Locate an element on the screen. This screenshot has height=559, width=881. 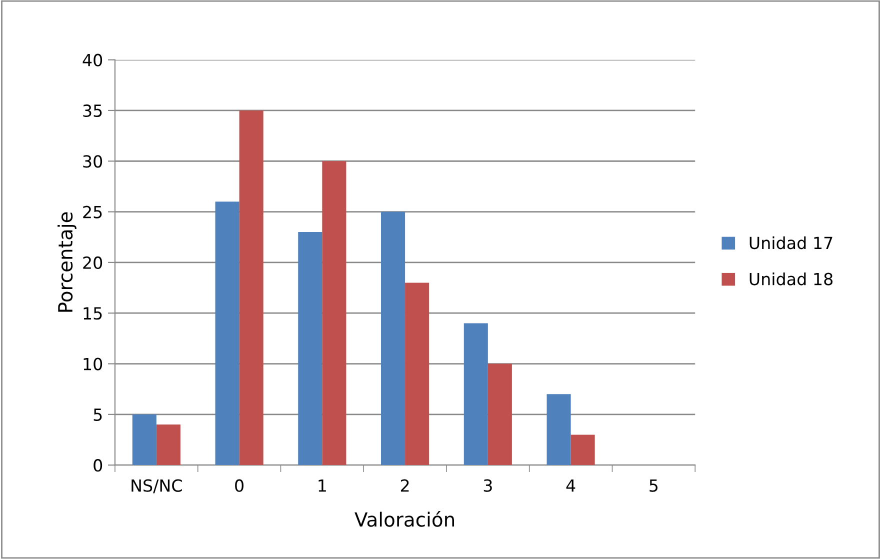
y-tick-label: 40 is located at coordinates (92, 60).